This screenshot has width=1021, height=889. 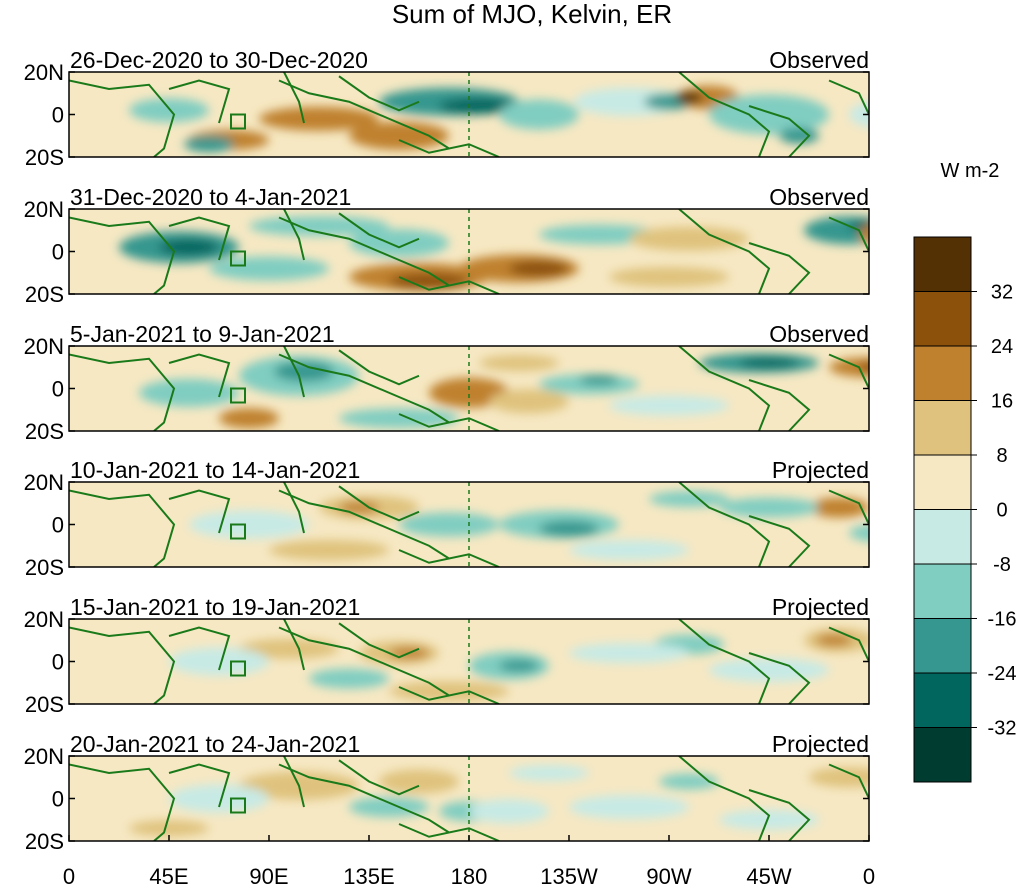 I want to click on colorbar-label: -8, so click(x=1002, y=565).